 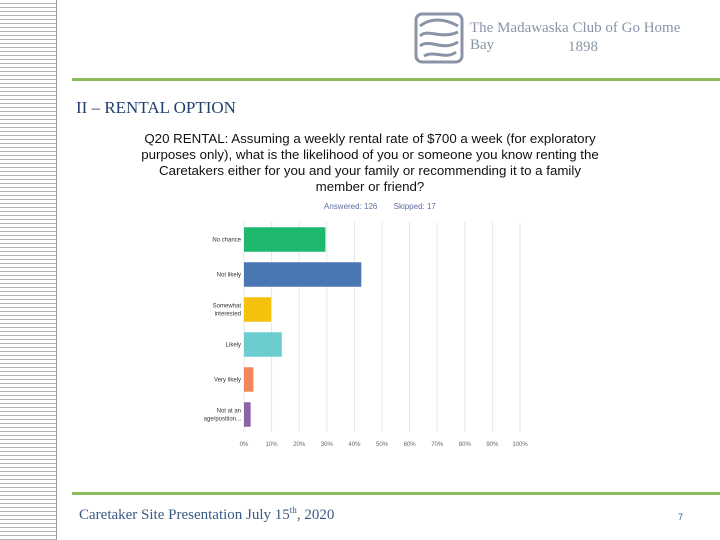 What do you see at coordinates (226, 241) in the screenshot?
I see `category-label: No chance` at bounding box center [226, 241].